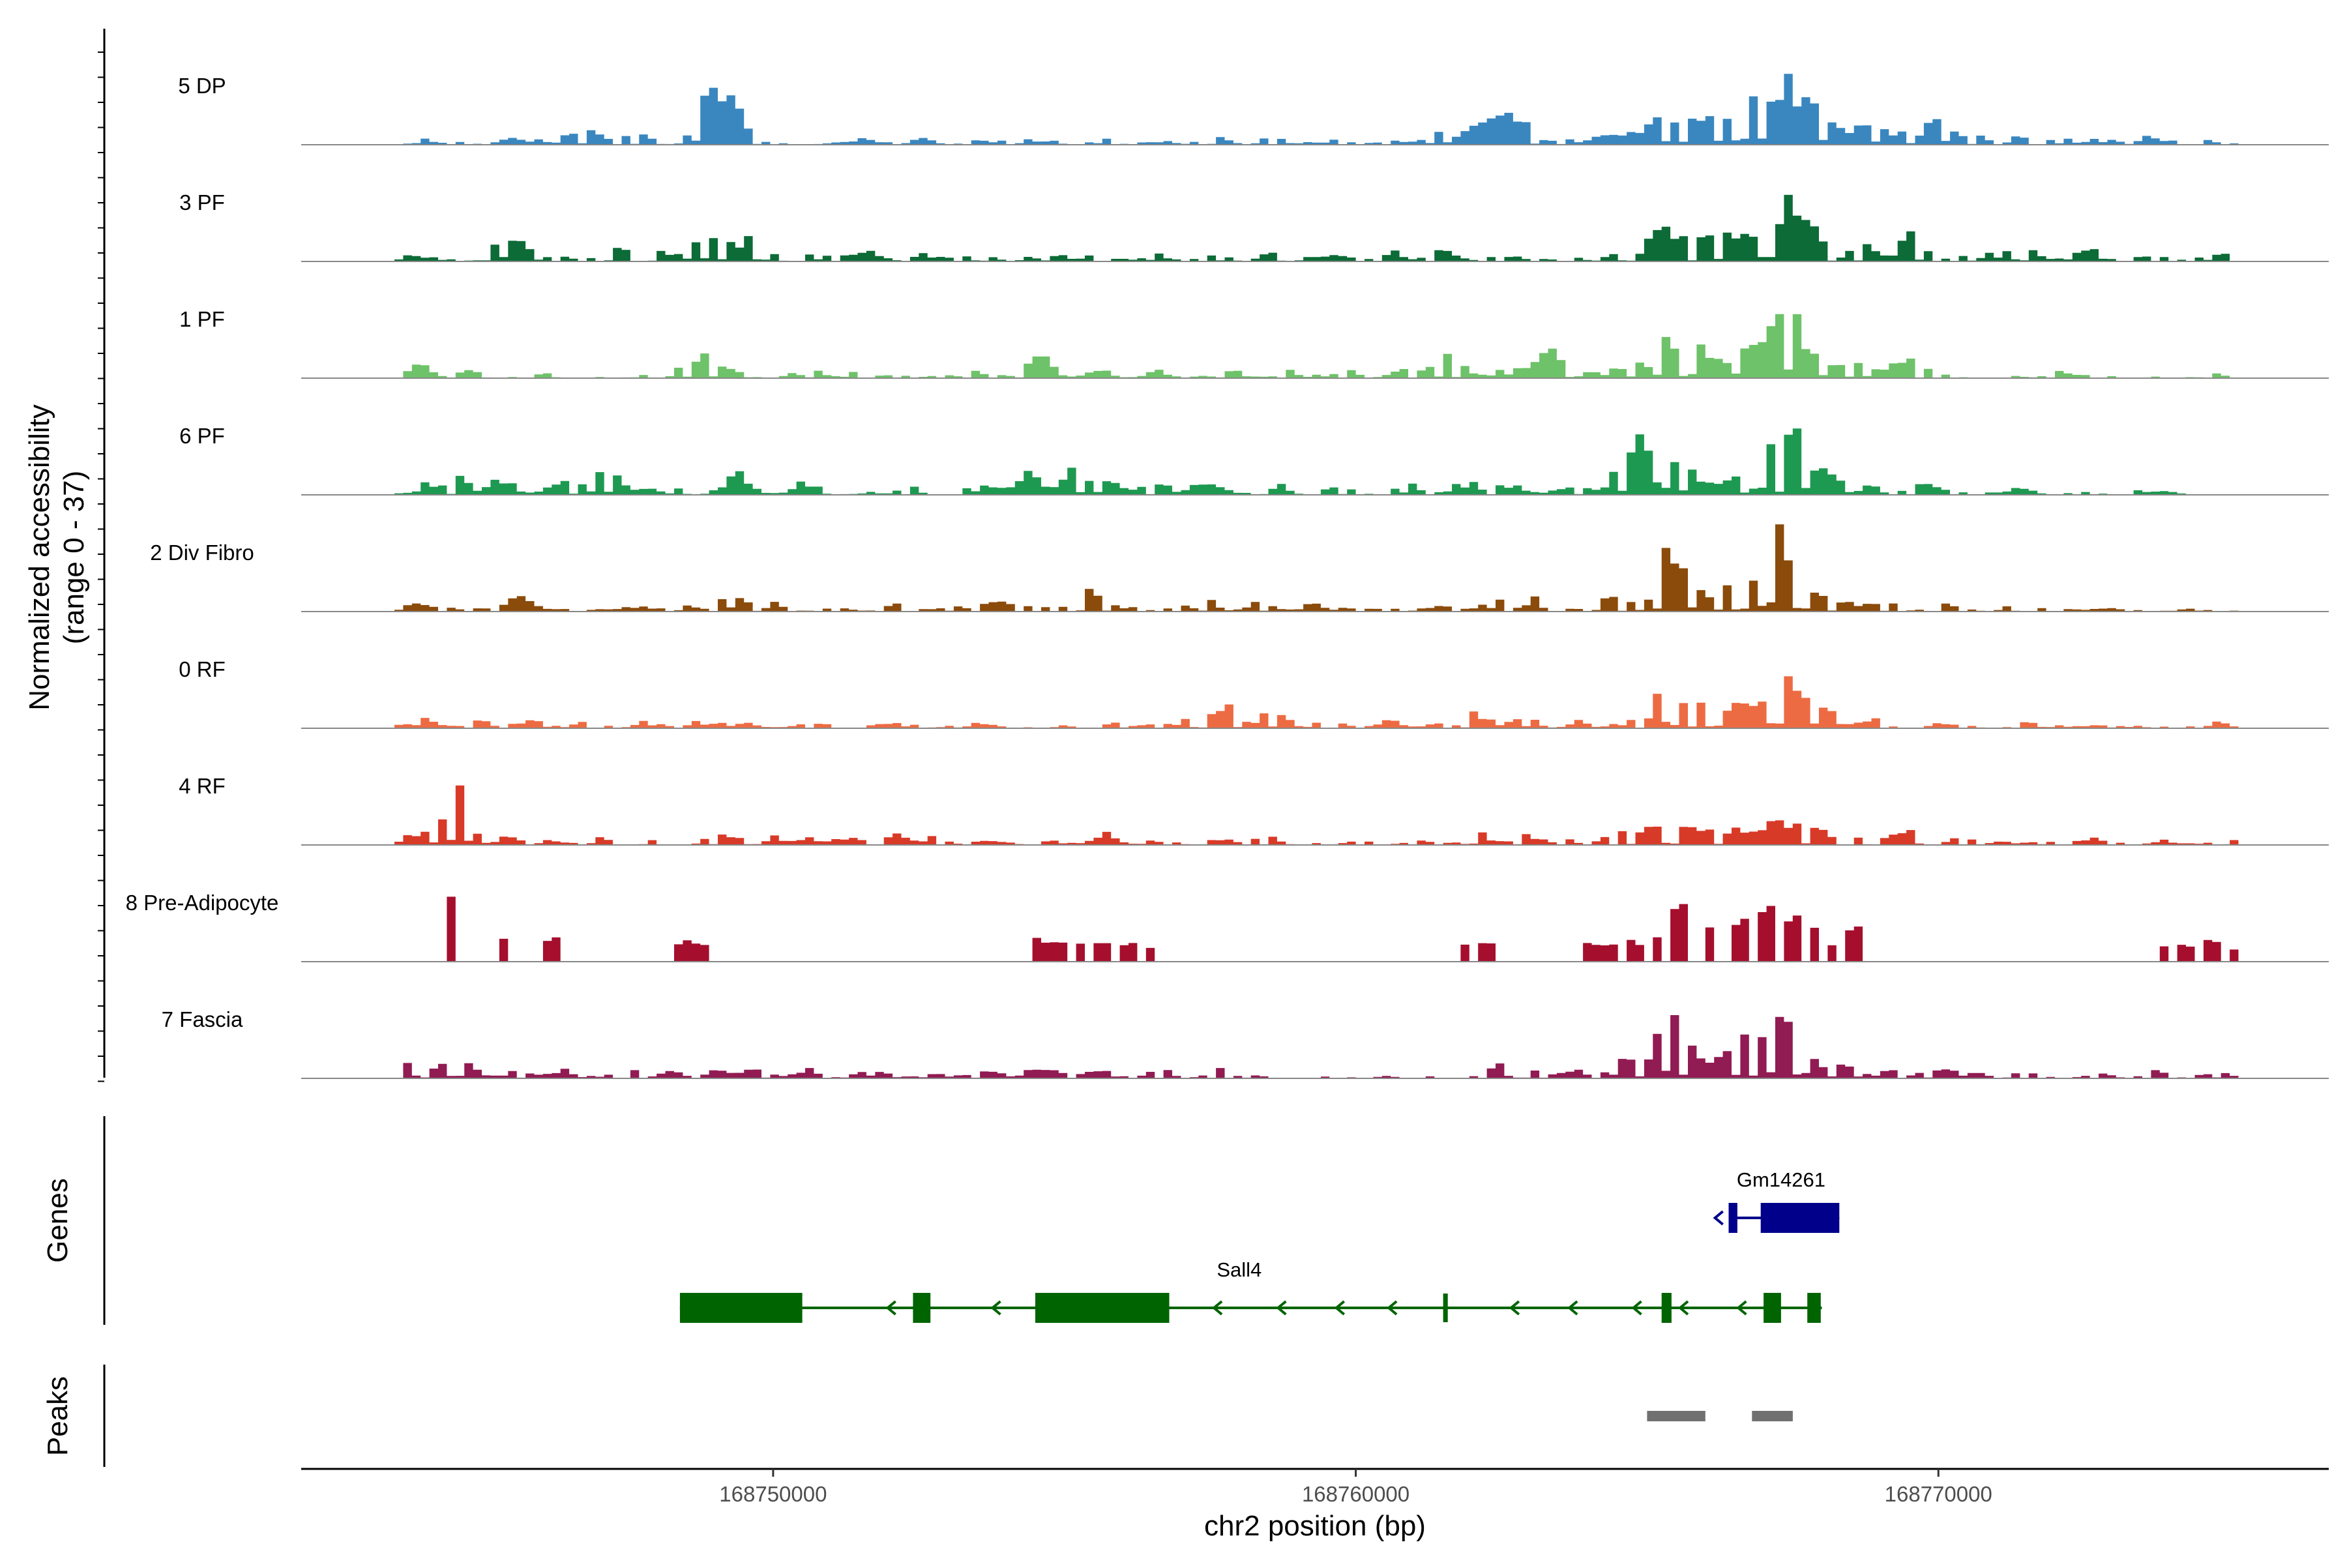 This screenshot has width=2347, height=1568. I want to click on track-label: 8 Pre-Adipocyte, so click(202, 903).